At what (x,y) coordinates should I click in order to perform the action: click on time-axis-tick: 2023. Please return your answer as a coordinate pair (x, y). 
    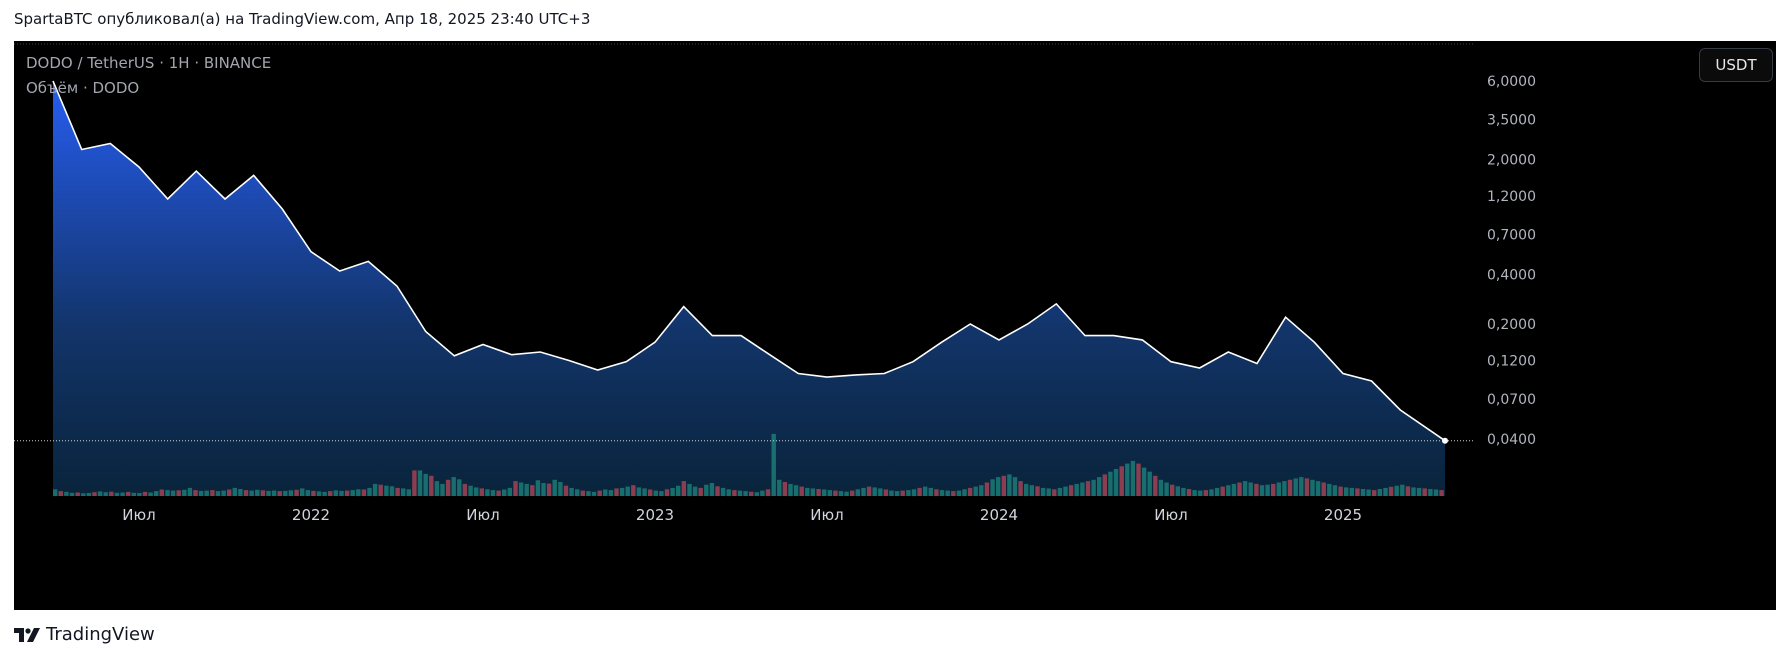
    Looking at the image, I should click on (655, 515).